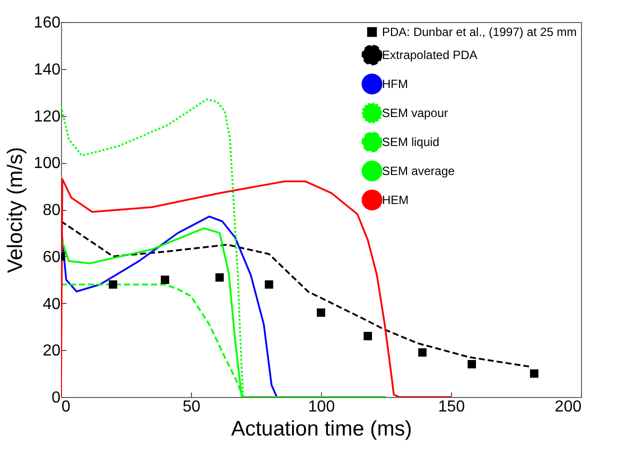  Describe the element at coordinates (430, 55) in the screenshot. I see `legend-label: Extrapolated PDA` at that location.